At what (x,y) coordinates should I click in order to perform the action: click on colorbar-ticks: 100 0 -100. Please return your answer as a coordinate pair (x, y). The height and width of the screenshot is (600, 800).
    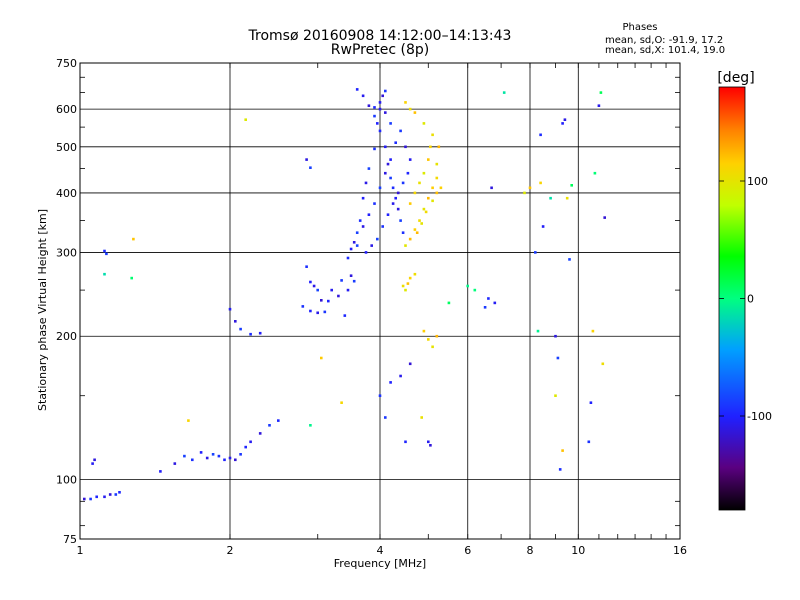
    Looking at the image, I should click on (745, 299).